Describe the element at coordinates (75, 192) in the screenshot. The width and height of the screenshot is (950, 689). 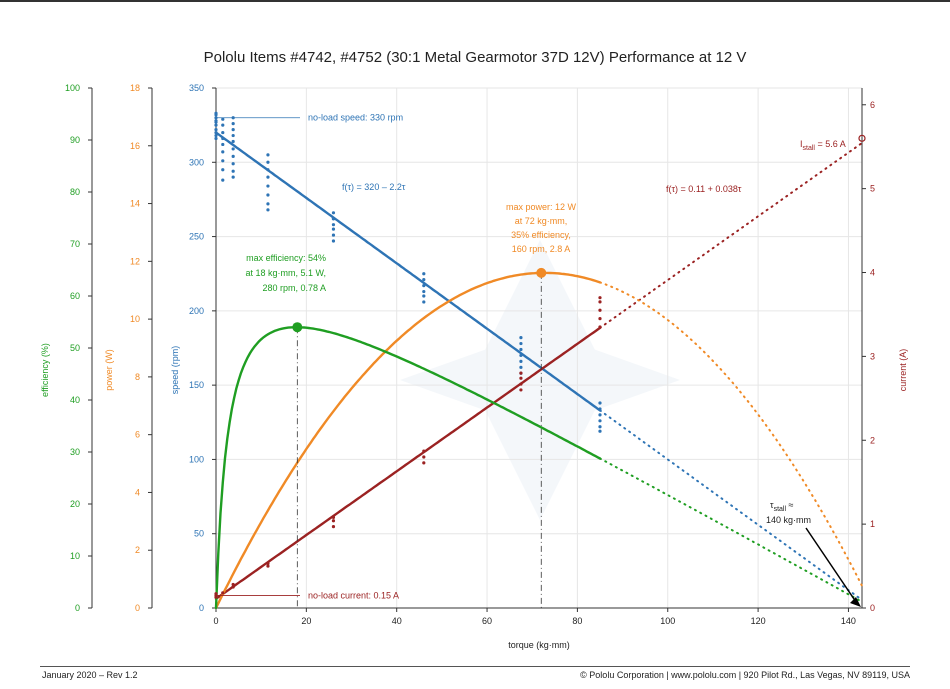
I see `efficiency-tick-label: 80` at that location.